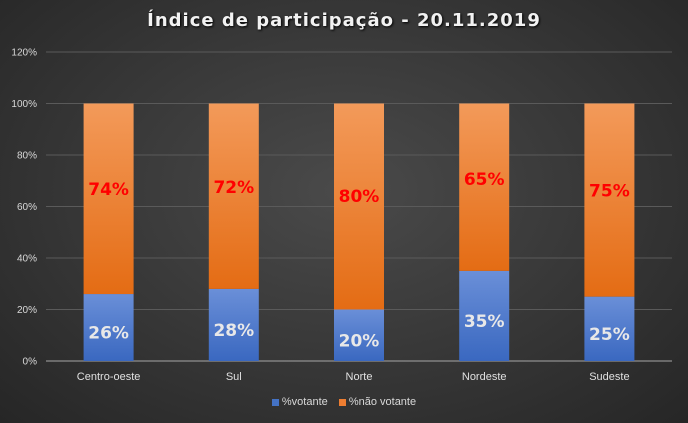  I want to click on legend-item-nao-votante: %não votante, so click(377, 402).